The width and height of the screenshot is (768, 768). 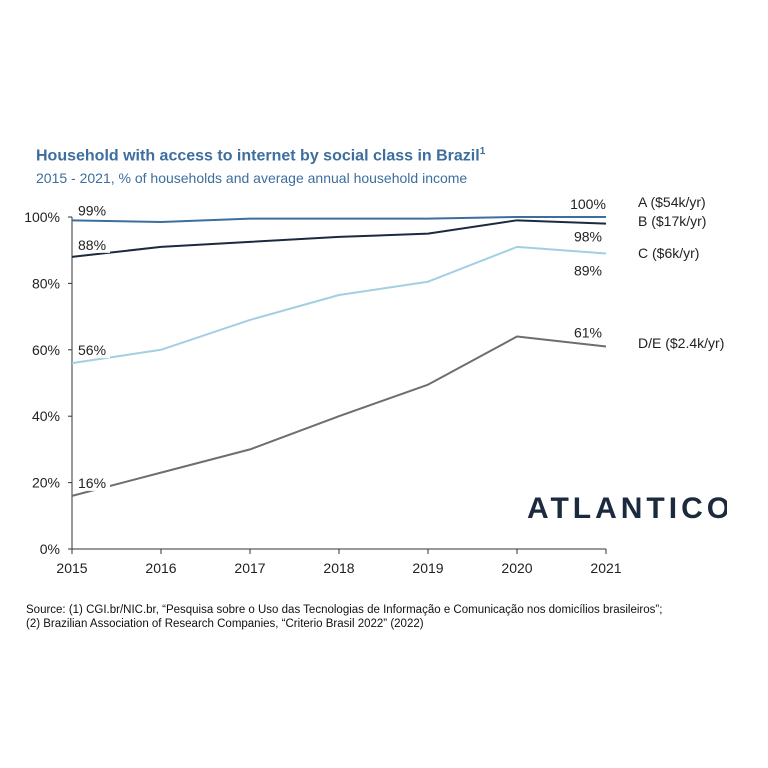 I want to click on x-tick-label: 2020, so click(x=516, y=568).